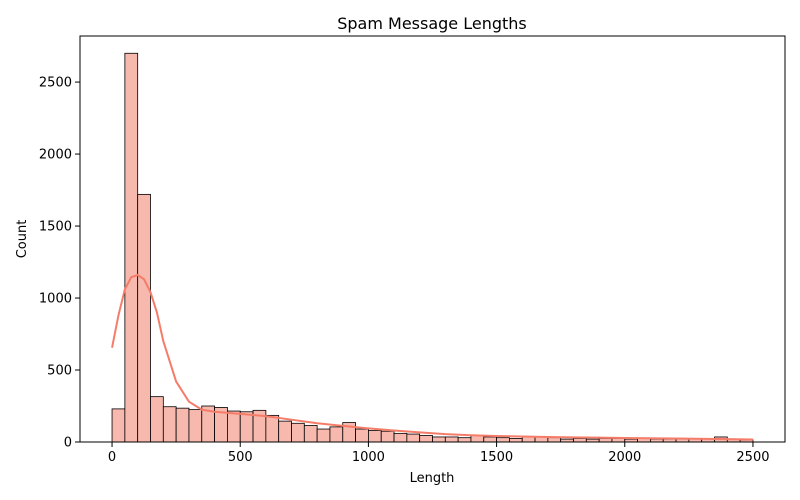 This screenshot has width=800, height=500. Describe the element at coordinates (59, 263) in the screenshot. I see `y-axis-ticks: 0 500 1000 1500 2000 2500` at that location.